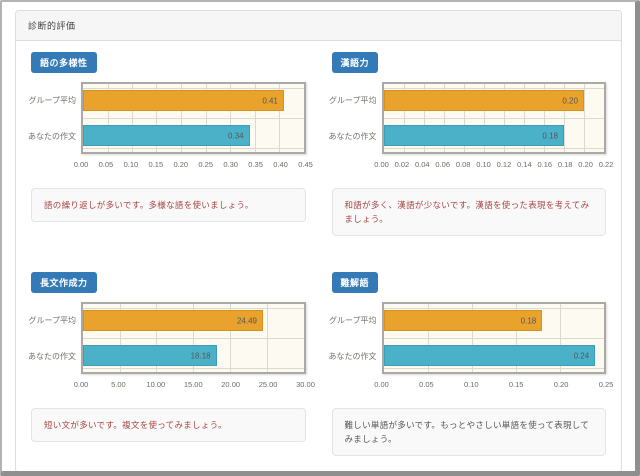  Describe the element at coordinates (156, 164) in the screenshot. I see `x-tick-label: 0.15` at that location.